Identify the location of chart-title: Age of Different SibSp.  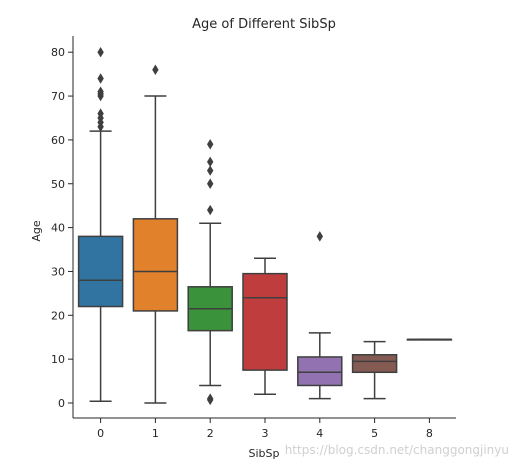
(264, 24).